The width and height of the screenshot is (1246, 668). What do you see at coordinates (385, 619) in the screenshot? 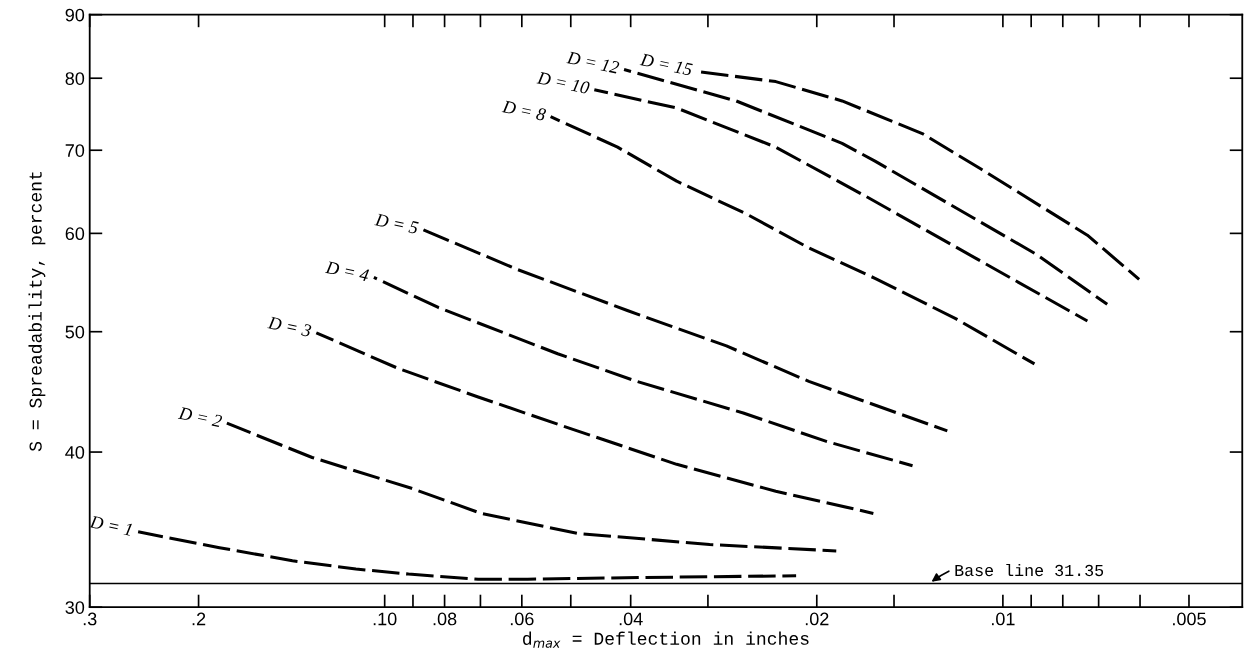
I see `x-tick-label: .10` at bounding box center [385, 619].